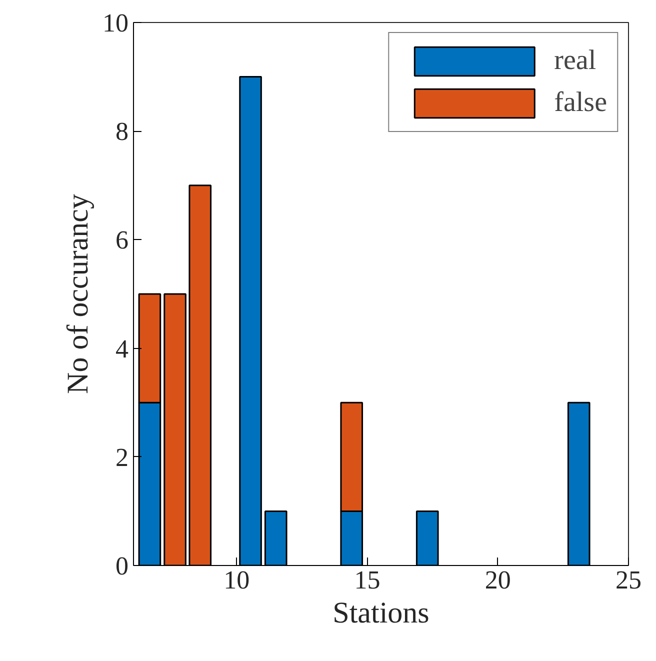 This screenshot has width=656, height=661. Describe the element at coordinates (122, 131) in the screenshot. I see `y-tick-label: 8` at that location.